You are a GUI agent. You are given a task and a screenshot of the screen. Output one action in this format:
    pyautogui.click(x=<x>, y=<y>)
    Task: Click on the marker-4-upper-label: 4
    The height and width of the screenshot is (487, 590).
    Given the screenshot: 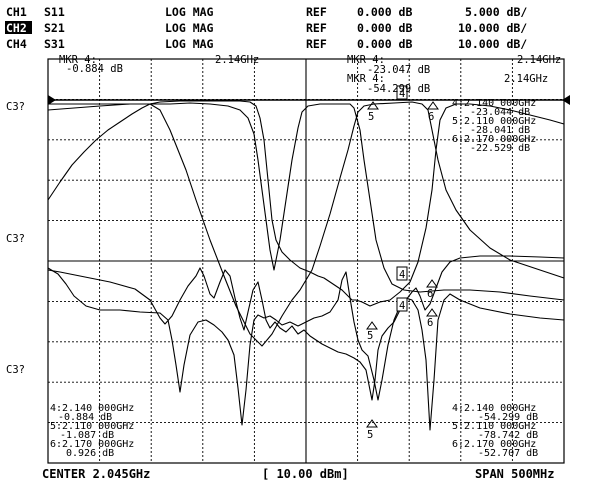 What is the action you would take?
    pyautogui.click(x=402, y=94)
    